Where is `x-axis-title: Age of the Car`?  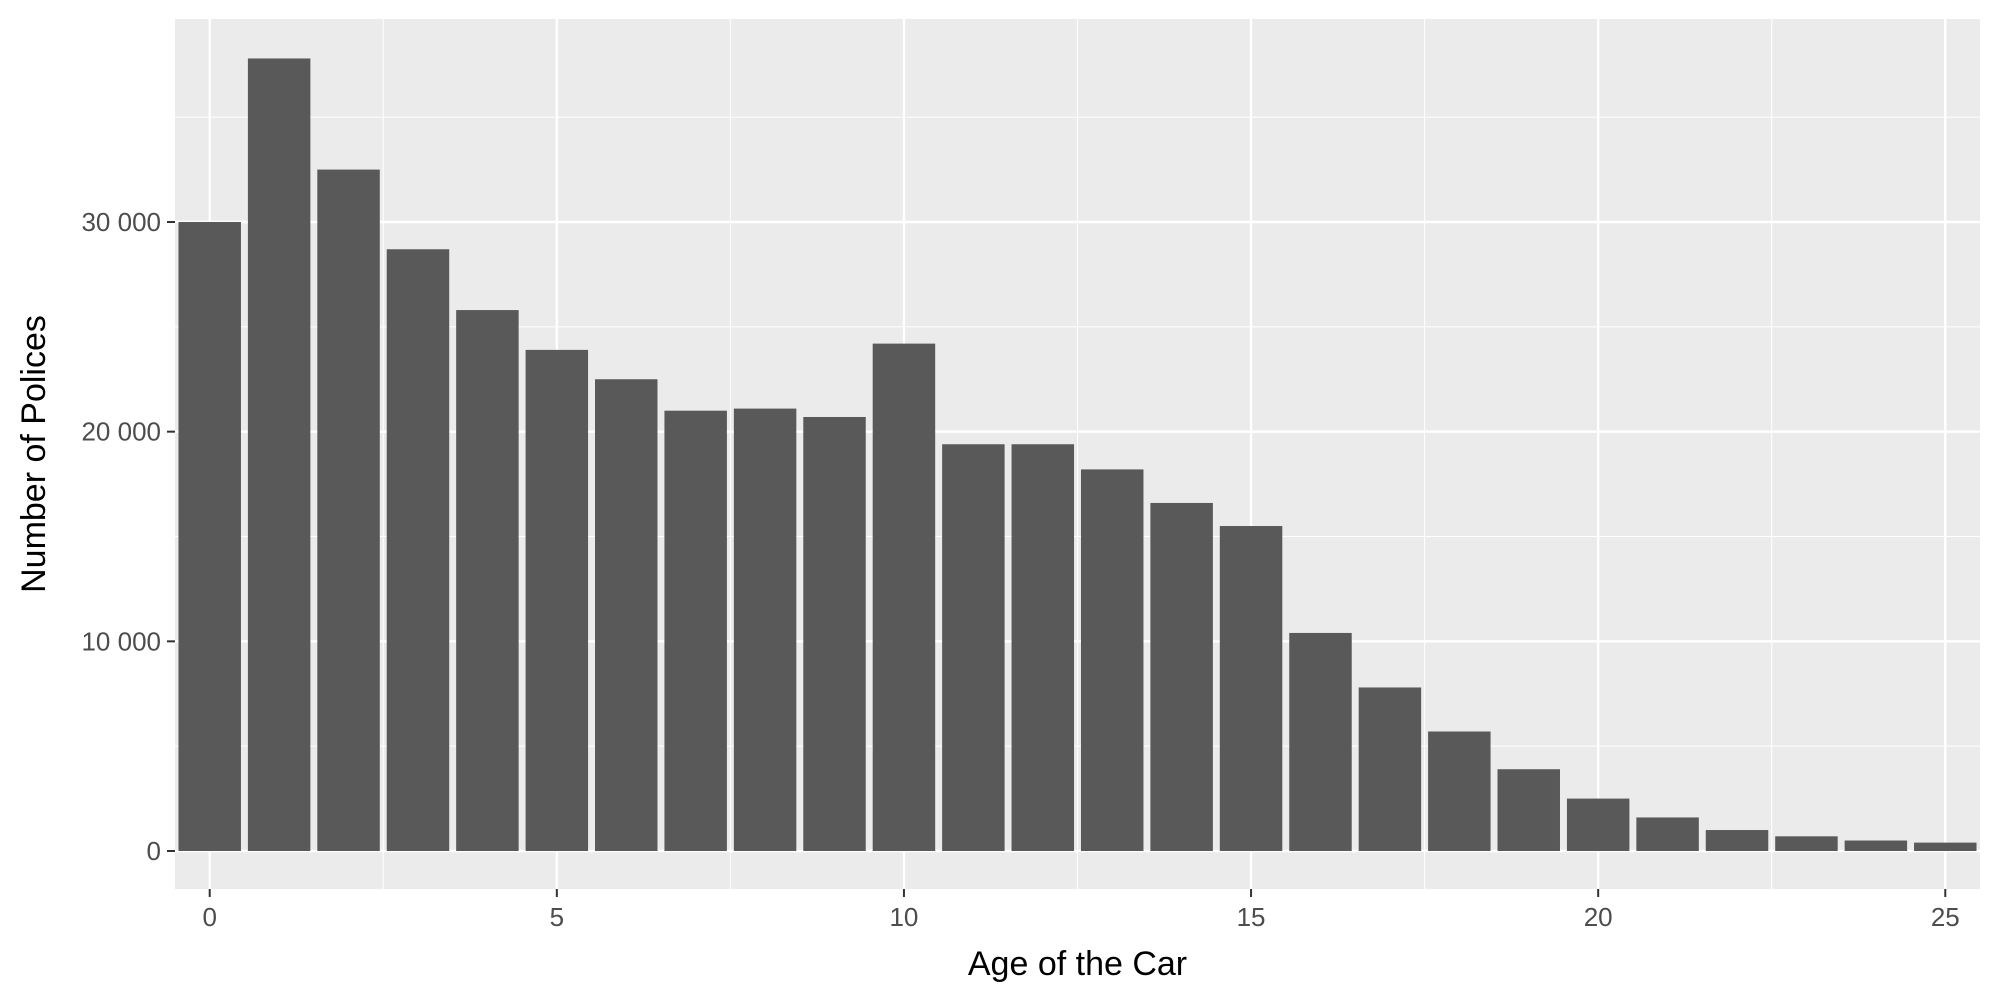
x-axis-title: Age of the Car is located at coordinates (1077, 964).